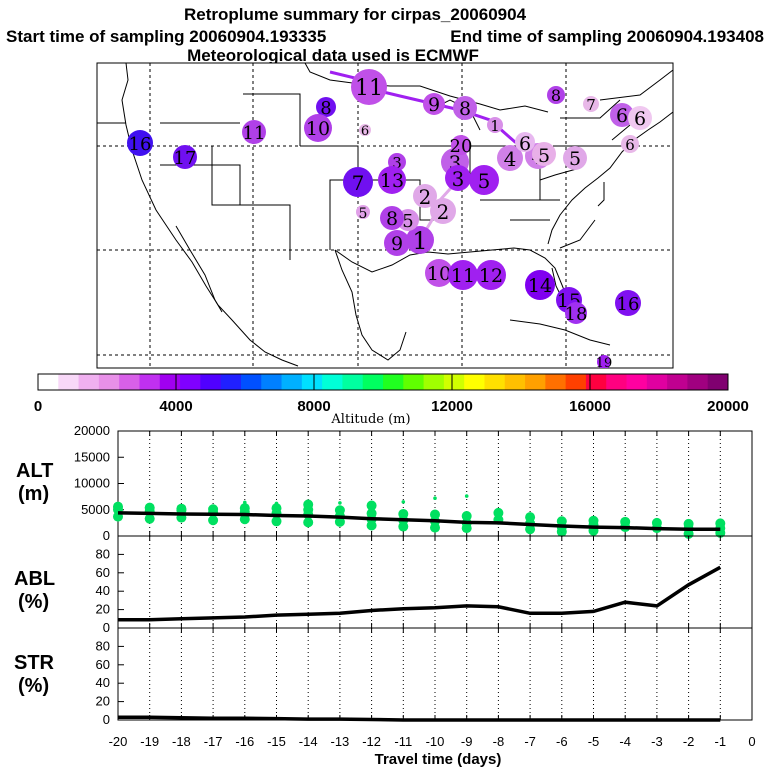  Describe the element at coordinates (657, 741) in the screenshot. I see `panel-x-tick-label: -3` at that location.